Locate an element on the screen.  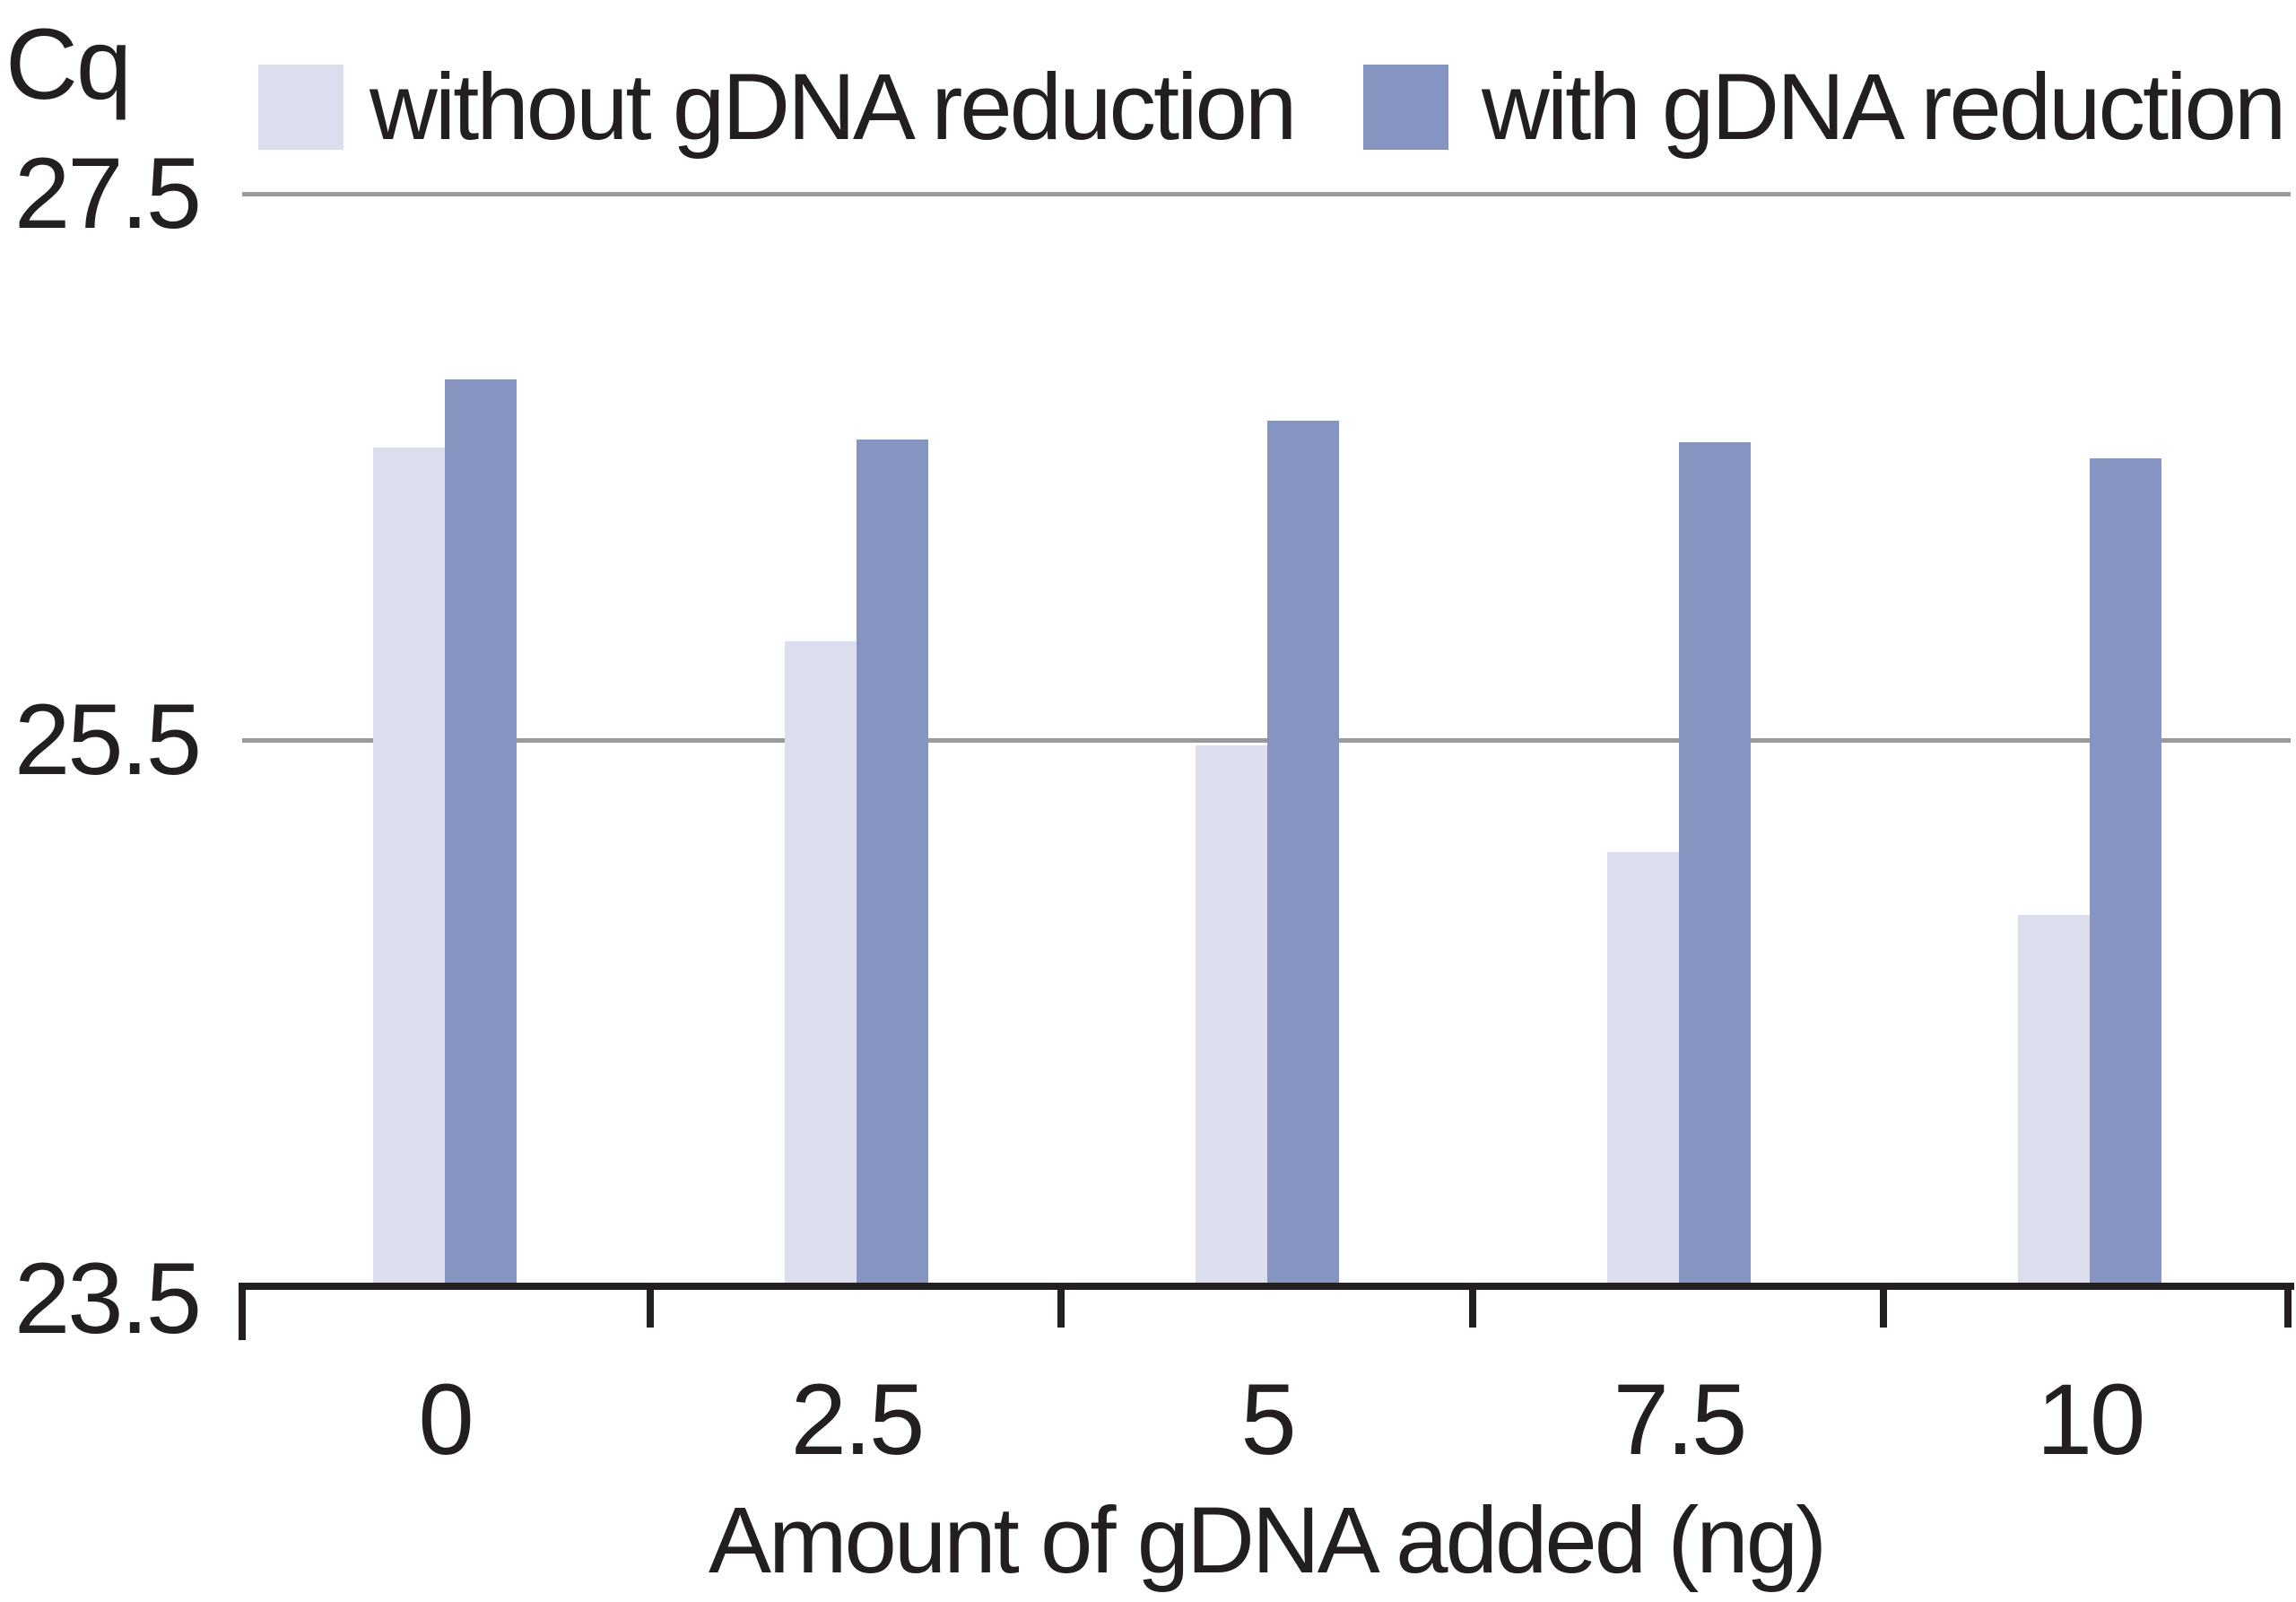
y-axis-label: Cq is located at coordinates (68, 64).